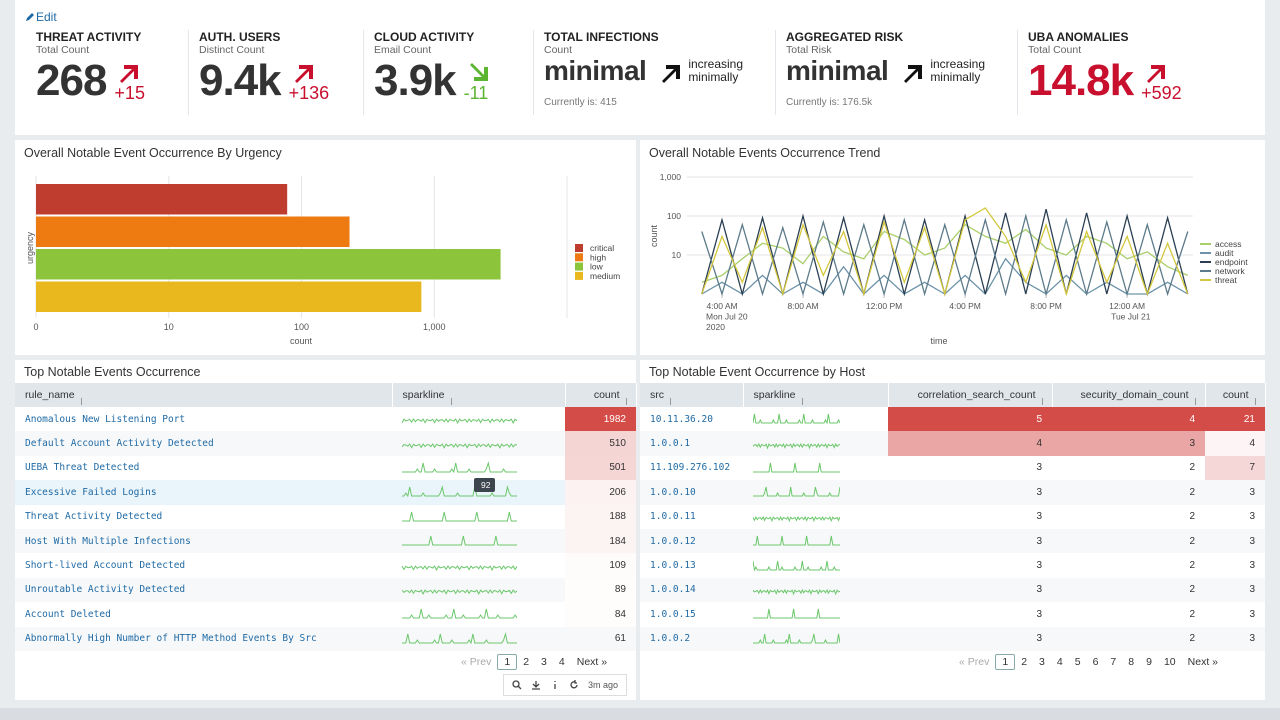 The height and width of the screenshot is (720, 1280). What do you see at coordinates (598, 257) in the screenshot?
I see `legend-label: high` at bounding box center [598, 257].